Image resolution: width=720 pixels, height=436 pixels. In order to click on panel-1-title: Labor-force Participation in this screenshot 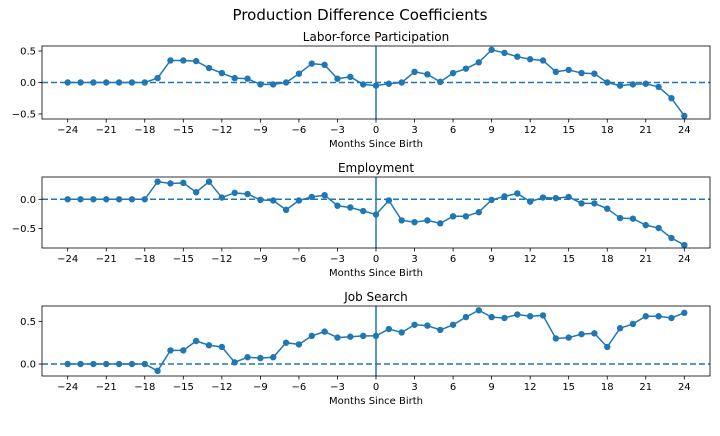, I will do `click(376, 37)`.